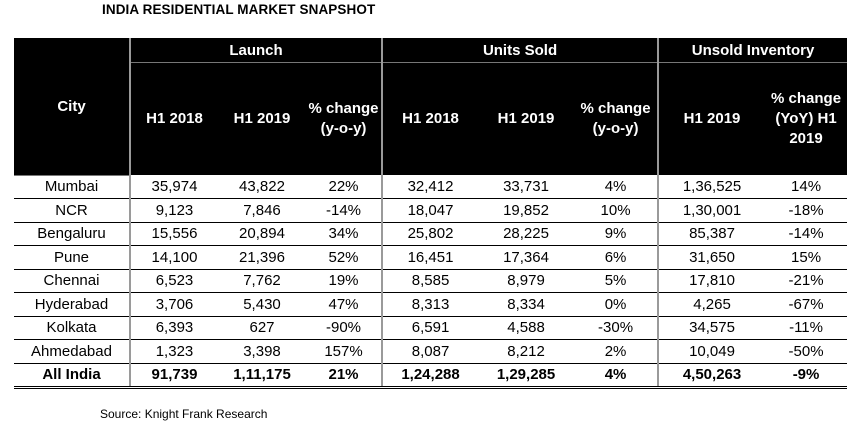  Describe the element at coordinates (520, 50) in the screenshot. I see `units-sold-group-header: Units Sold` at that location.